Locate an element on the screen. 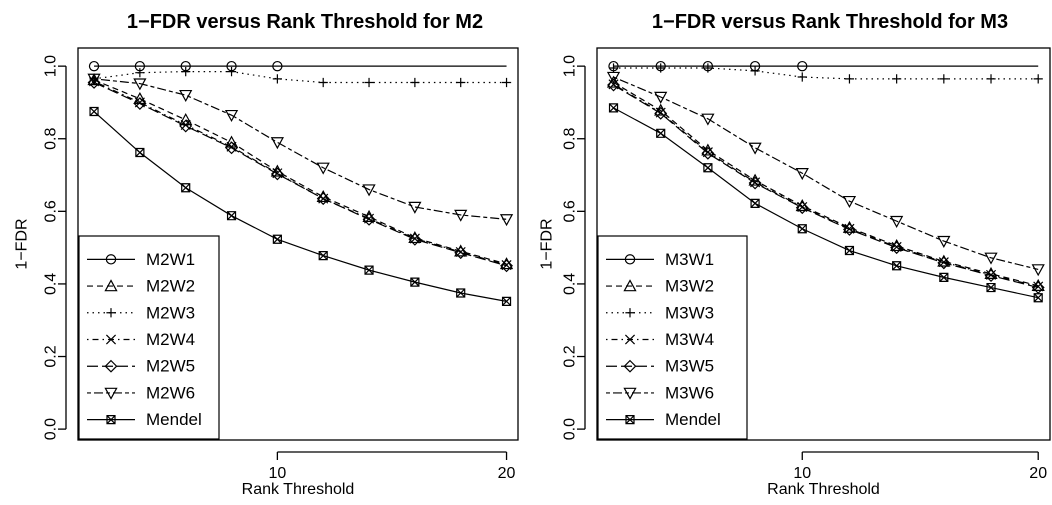  legend-label: M2W1 is located at coordinates (170, 259).